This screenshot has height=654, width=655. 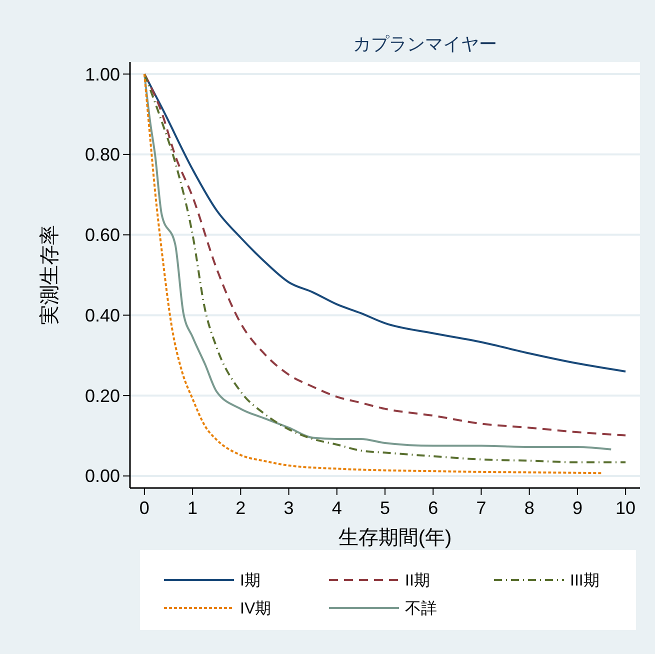 I want to click on legend-label: II期, so click(x=417, y=581).